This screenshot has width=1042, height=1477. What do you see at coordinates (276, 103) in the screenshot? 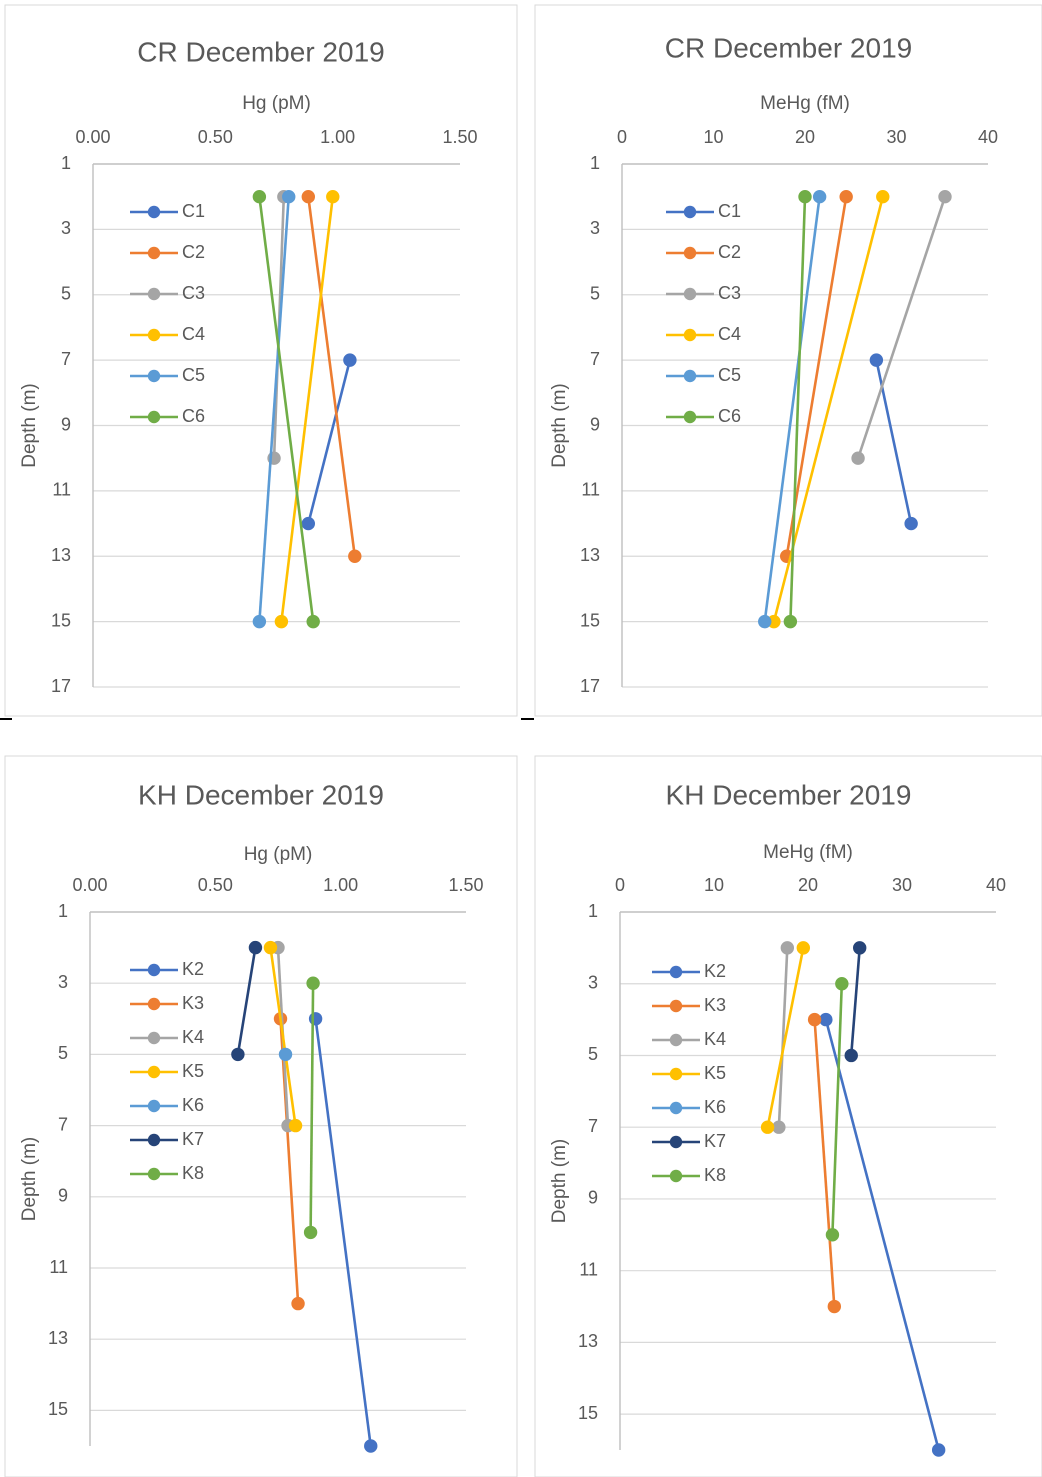
I see `x-axis-label: Hg (pM)` at bounding box center [276, 103].